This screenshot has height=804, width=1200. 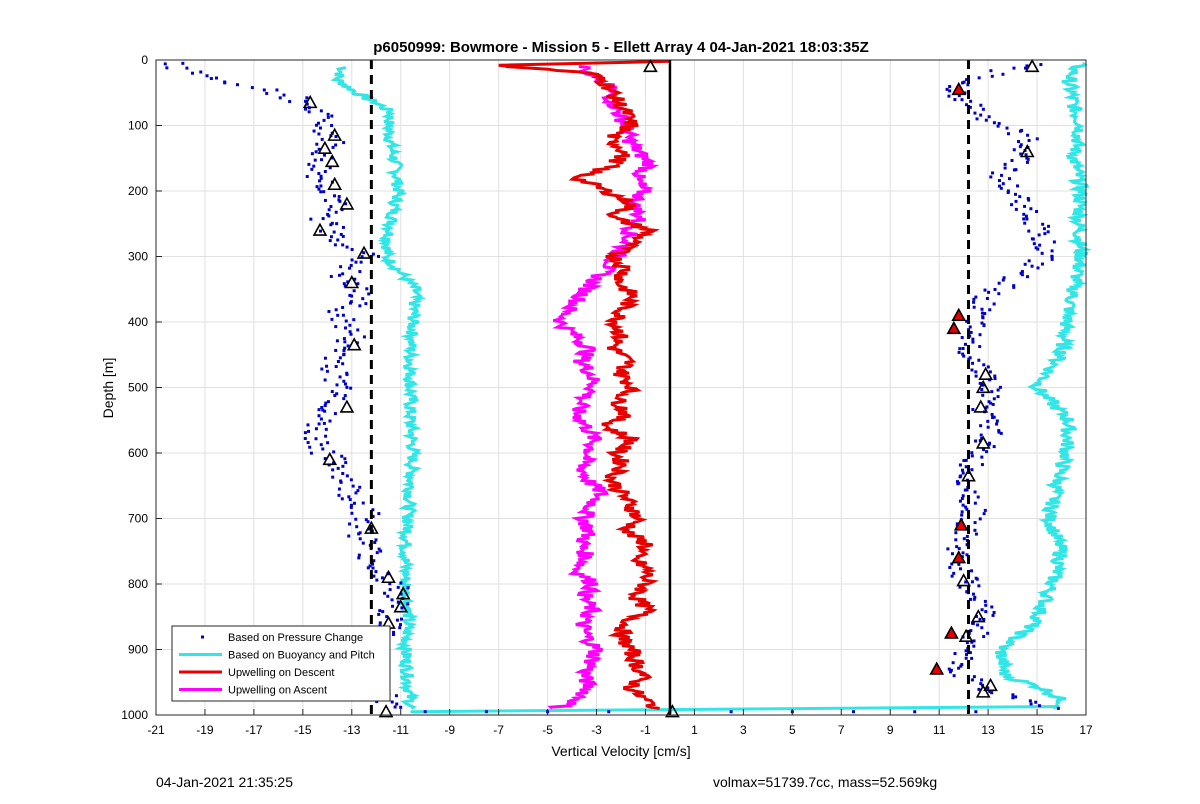 I want to click on x-tick-label: 7, so click(x=841, y=730).